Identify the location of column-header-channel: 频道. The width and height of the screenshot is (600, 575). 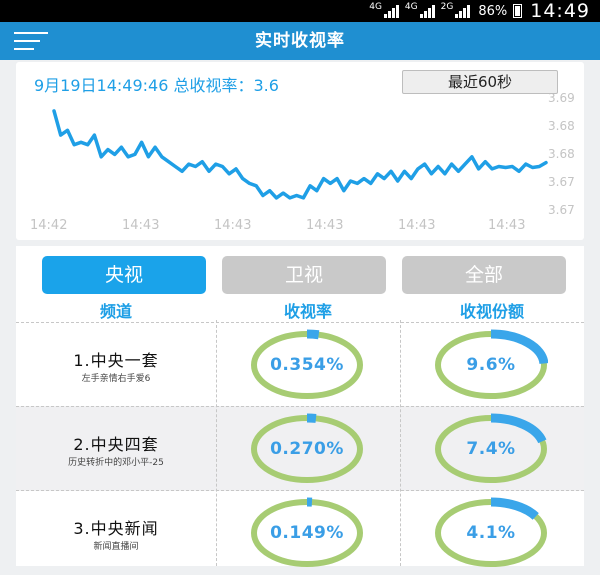
(116, 312).